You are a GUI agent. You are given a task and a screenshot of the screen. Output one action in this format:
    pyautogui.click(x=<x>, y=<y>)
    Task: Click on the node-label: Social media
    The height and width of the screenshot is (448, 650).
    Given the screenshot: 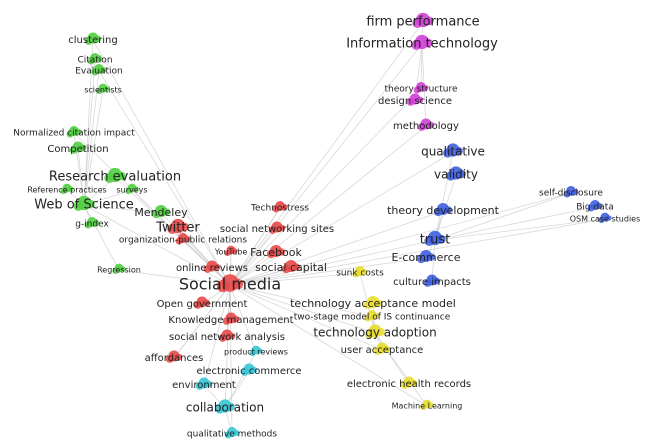 What is the action you would take?
    pyautogui.click(x=230, y=284)
    